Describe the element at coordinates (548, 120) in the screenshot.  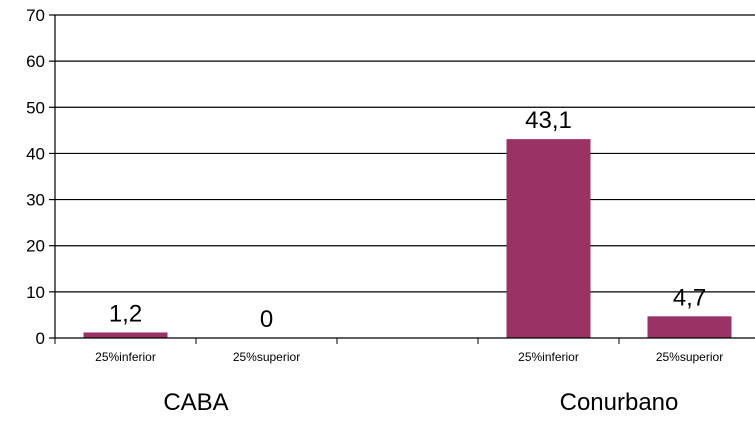
I see `data-label: 43,1` at that location.